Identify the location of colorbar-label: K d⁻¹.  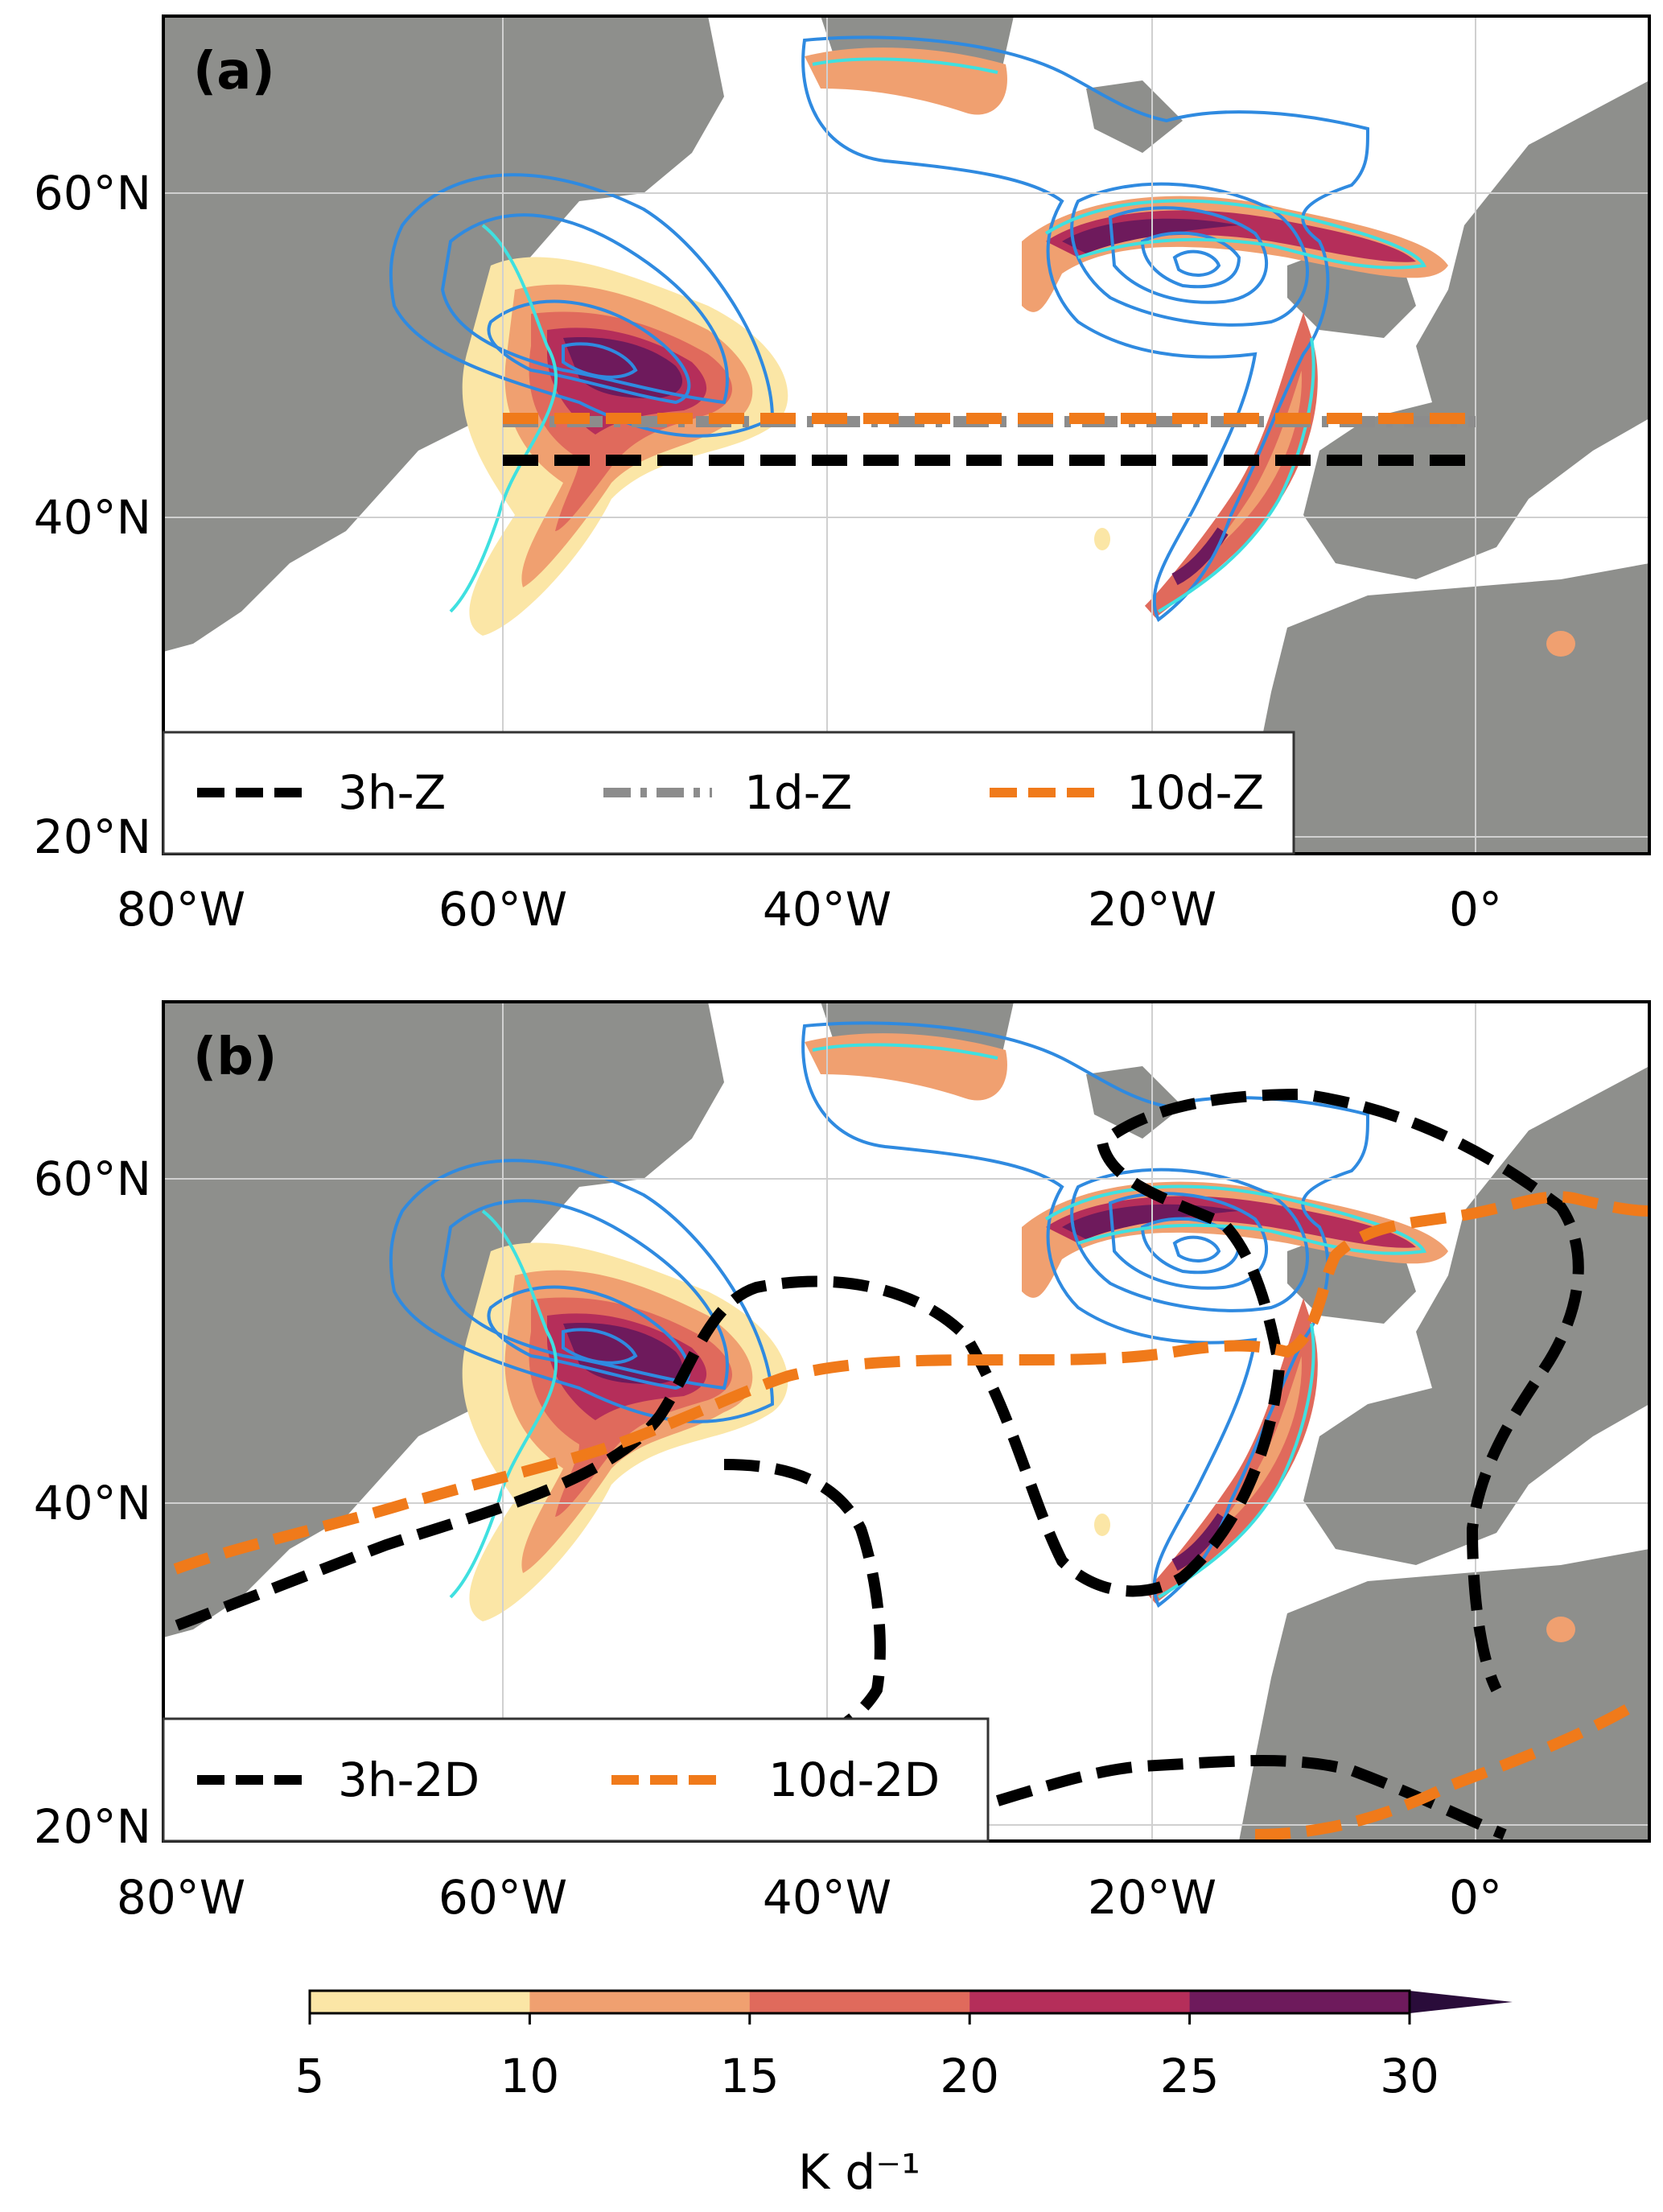
(859, 2172).